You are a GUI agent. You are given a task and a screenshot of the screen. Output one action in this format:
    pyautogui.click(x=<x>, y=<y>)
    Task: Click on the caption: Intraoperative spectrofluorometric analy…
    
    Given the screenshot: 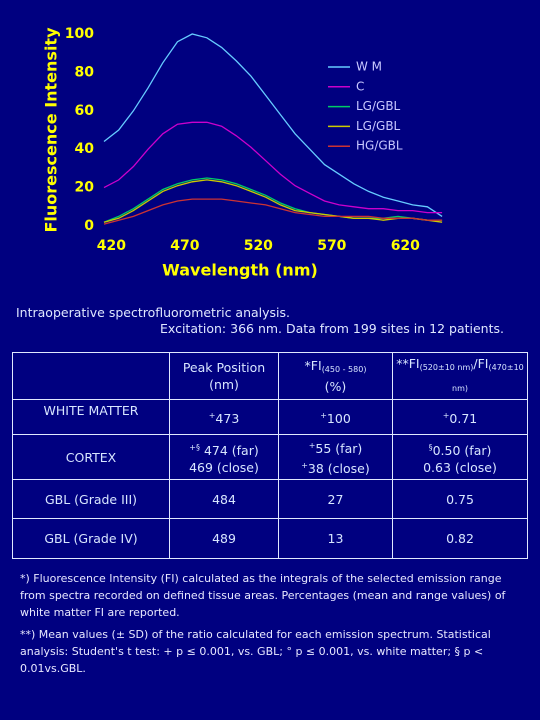 What is the action you would take?
    pyautogui.click(x=153, y=312)
    